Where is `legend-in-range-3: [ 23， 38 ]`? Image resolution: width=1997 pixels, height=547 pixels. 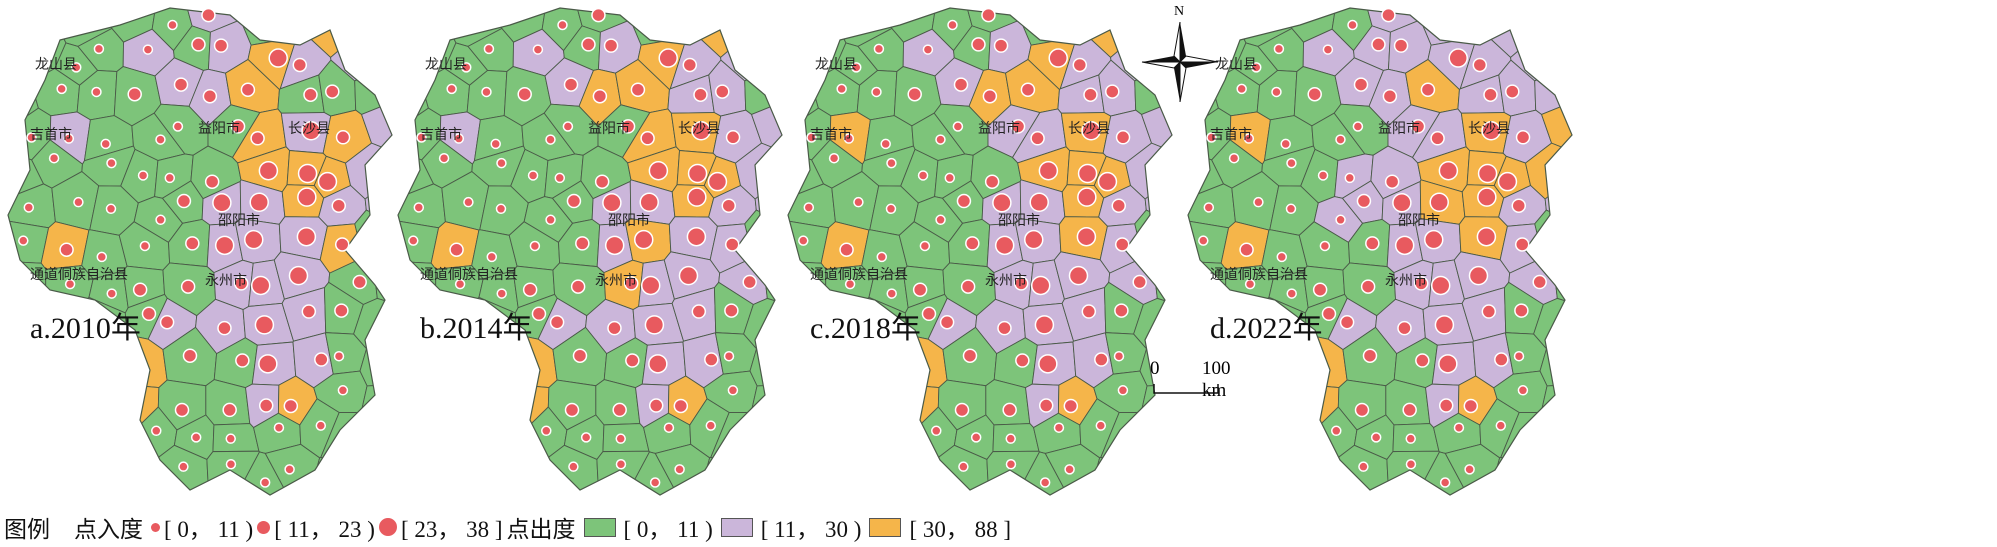
legend-in-range-3: [ 23， 38 ] is located at coordinates (451, 529).